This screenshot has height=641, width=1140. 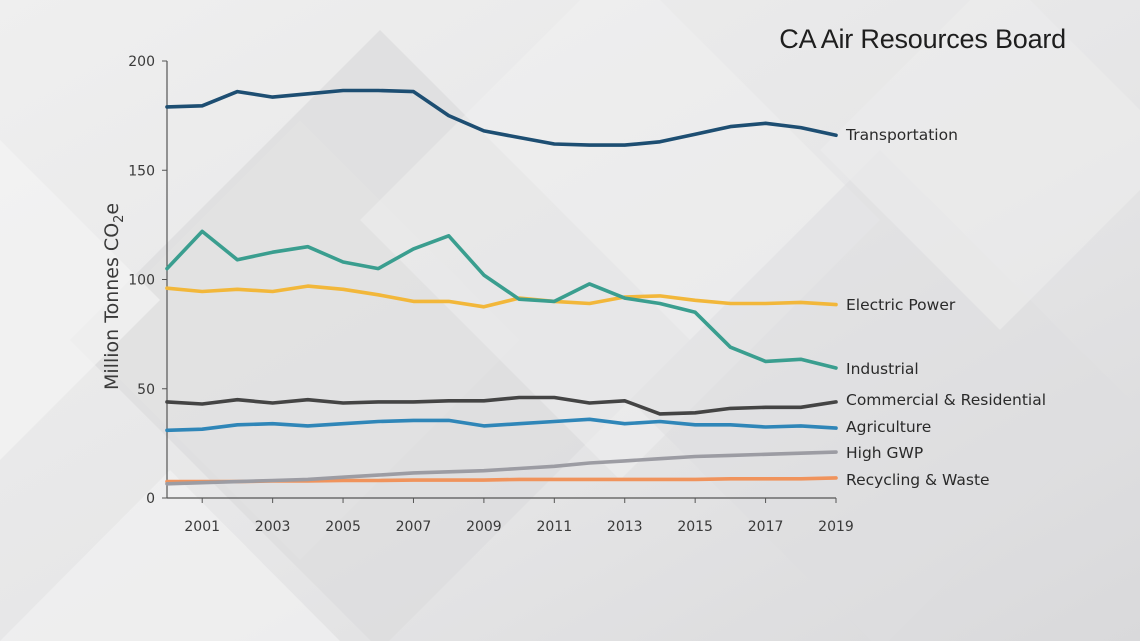 What do you see at coordinates (414, 527) in the screenshot?
I see `x-tick-label: 2007` at bounding box center [414, 527].